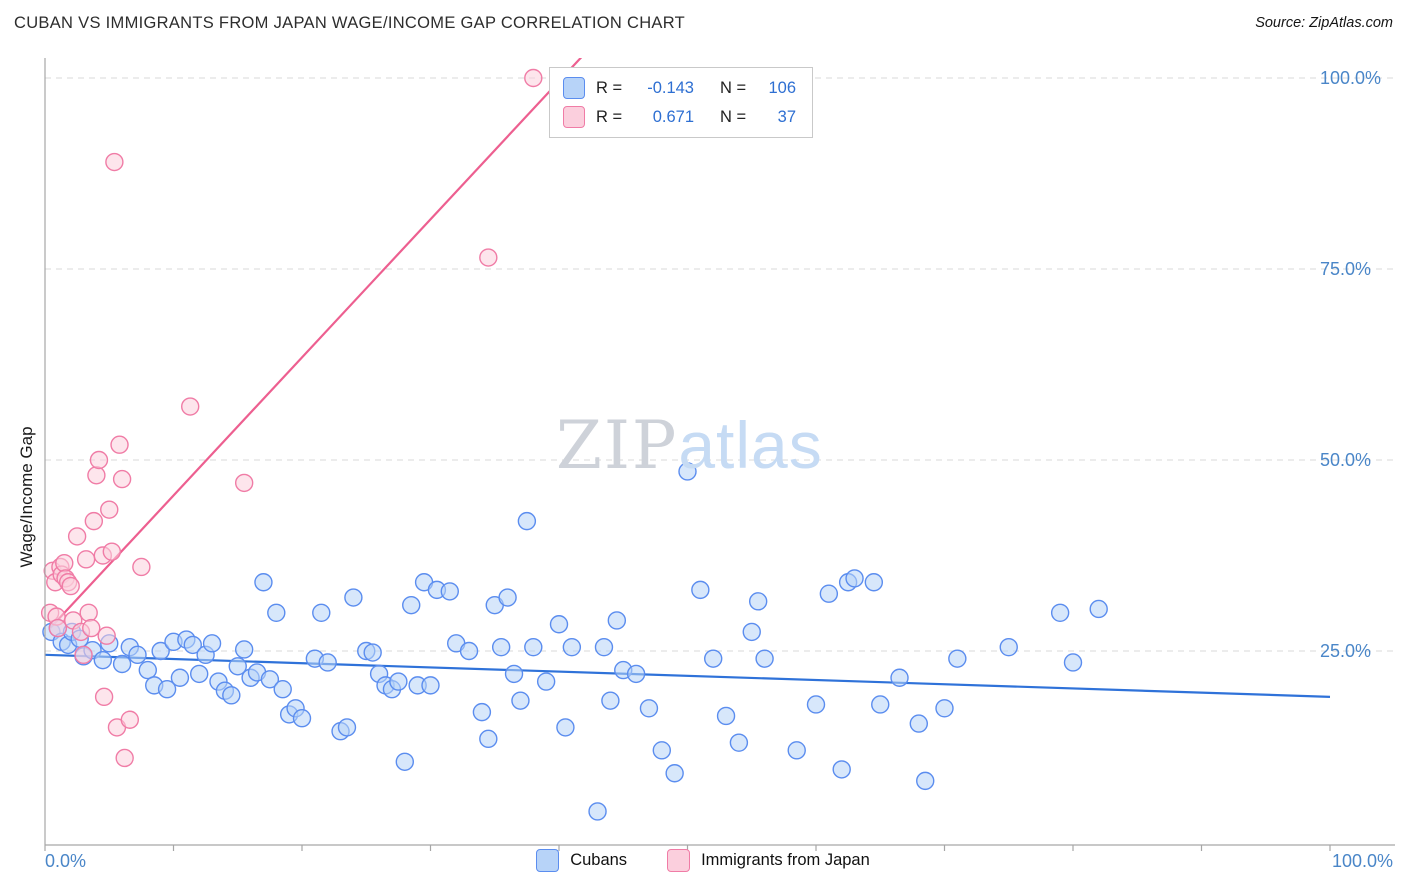  I want to click on cubans-r-value: -0.143, so click(670, 87).